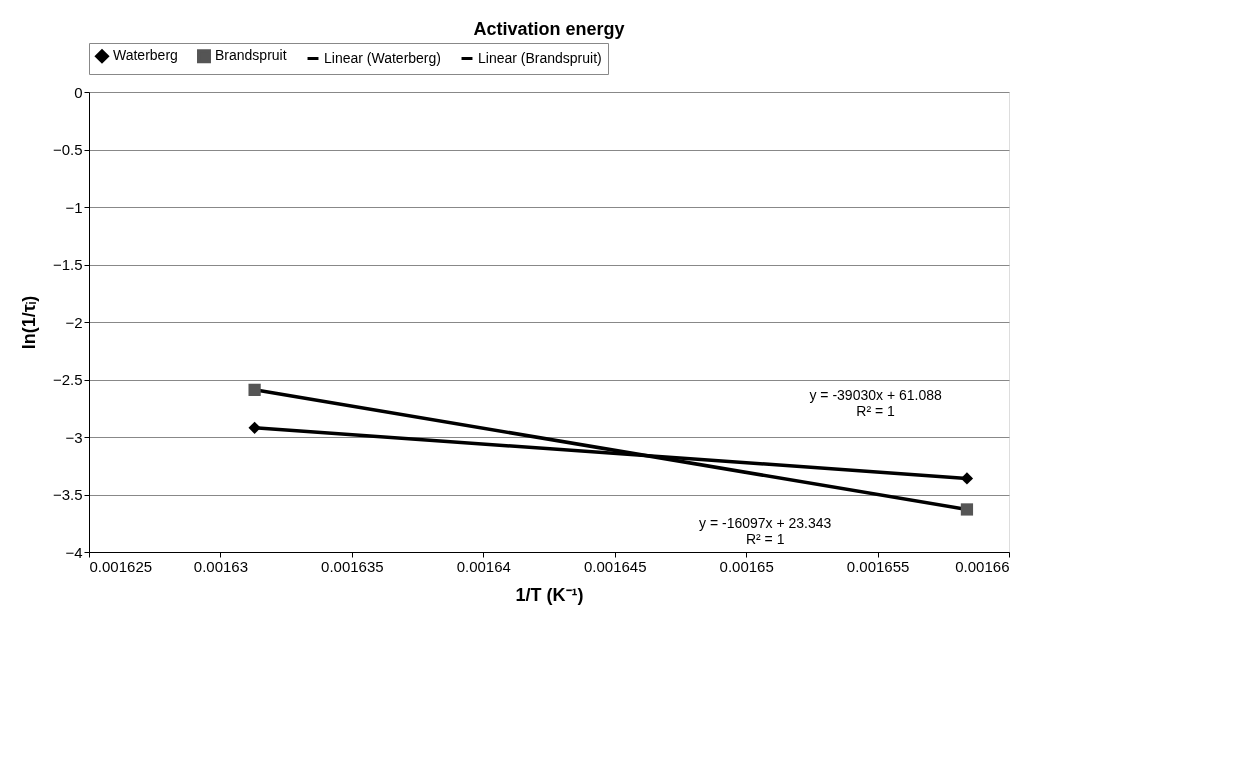 This screenshot has width=1258, height=758. Describe the element at coordinates (615, 566) in the screenshot. I see `x-tick-label: 0.001645` at that location.